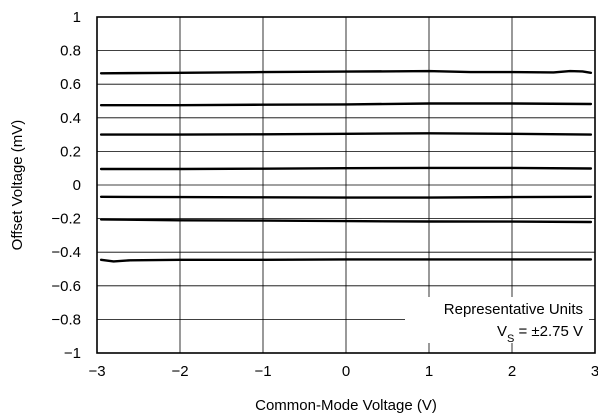 This screenshot has height=416, width=598. I want to click on annotation-line2: VS = ±2.75 V, so click(540, 334).